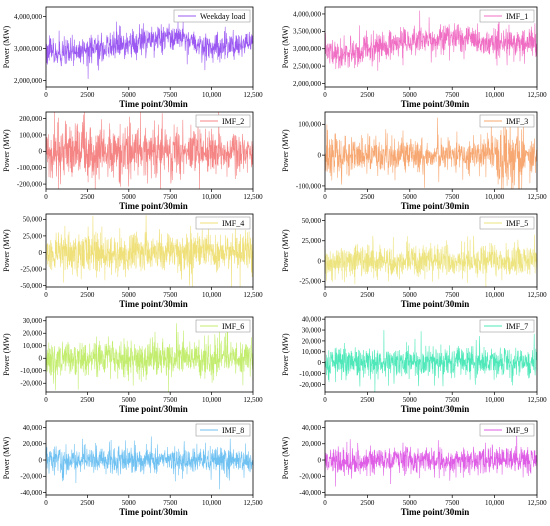  Describe the element at coordinates (33, 321) in the screenshot. I see `y-tick-label: 30,000` at that location.